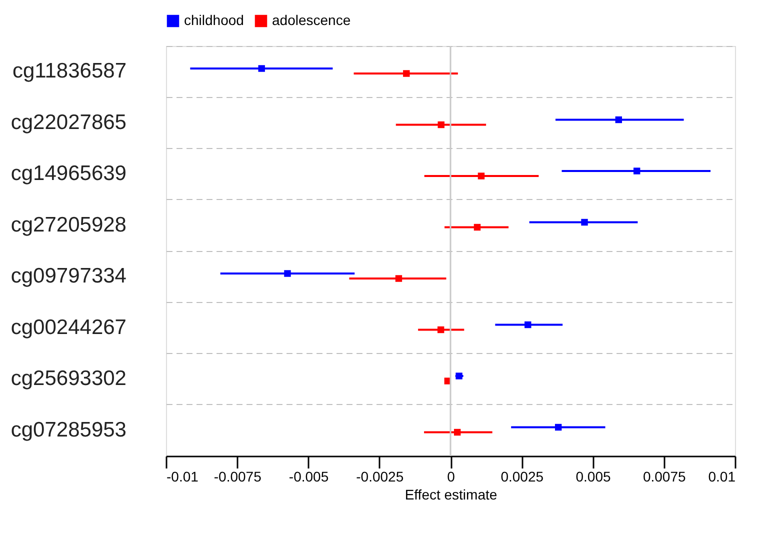 This screenshot has width=781, height=547. I want to click on y-tick-label: cg00244267, so click(68, 327).